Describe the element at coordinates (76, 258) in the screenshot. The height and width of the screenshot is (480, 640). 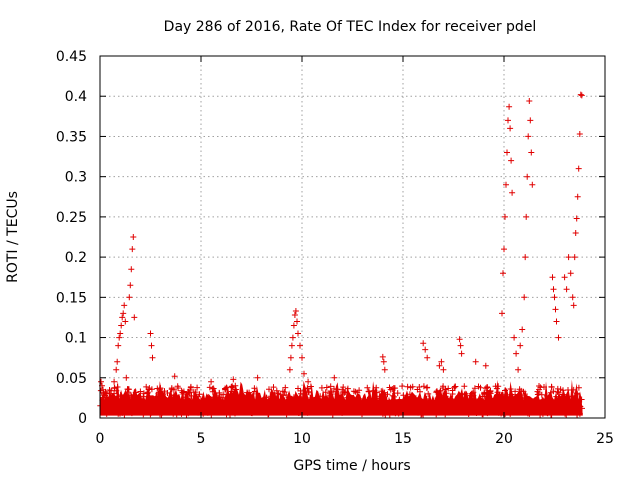
I see `y-tick-label: 0.2` at that location.